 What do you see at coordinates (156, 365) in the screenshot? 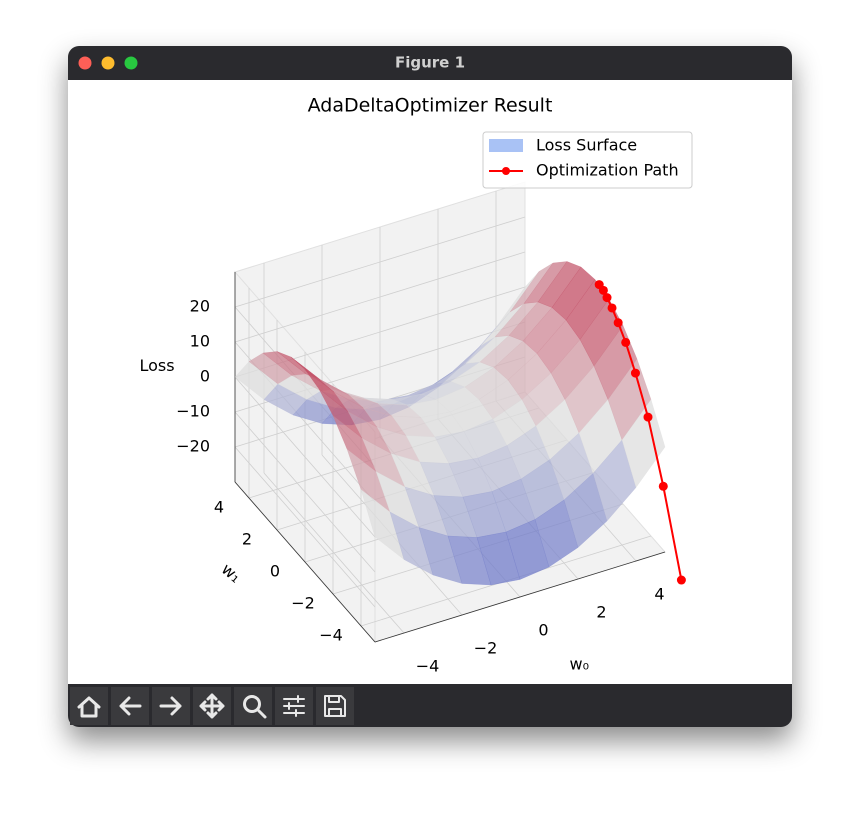
I see `z-axis-label: Loss` at bounding box center [156, 365].